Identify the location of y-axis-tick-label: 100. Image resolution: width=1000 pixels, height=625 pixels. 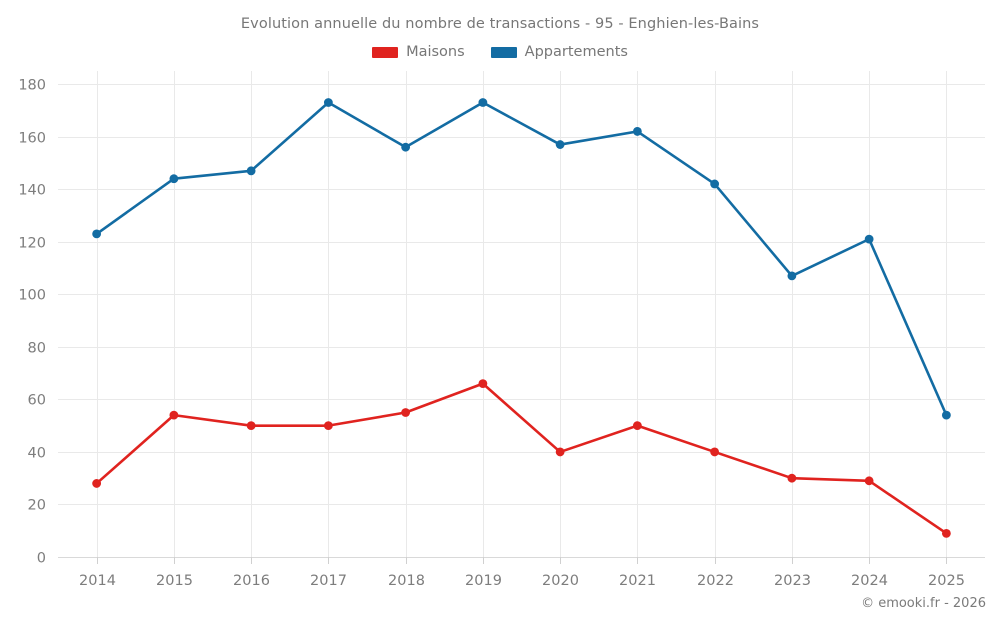
(32, 296).